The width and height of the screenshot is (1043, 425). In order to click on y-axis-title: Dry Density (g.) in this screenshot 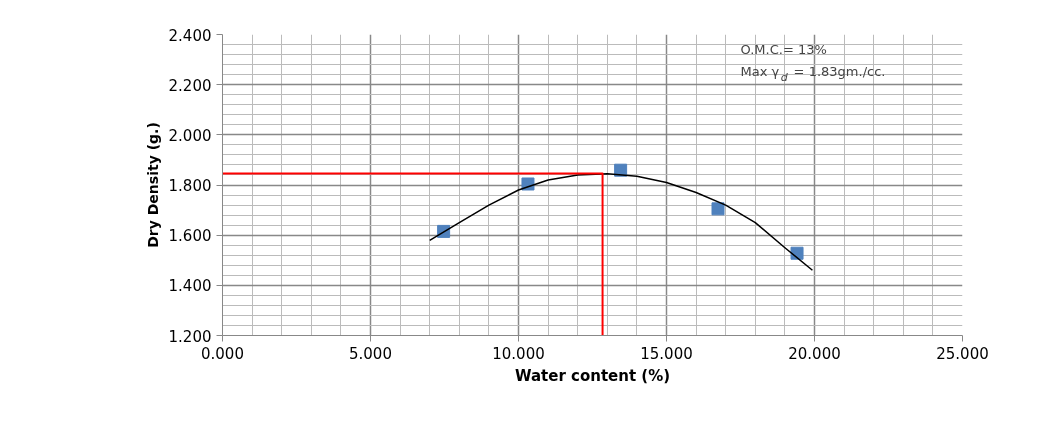, I will do `click(152, 185)`.